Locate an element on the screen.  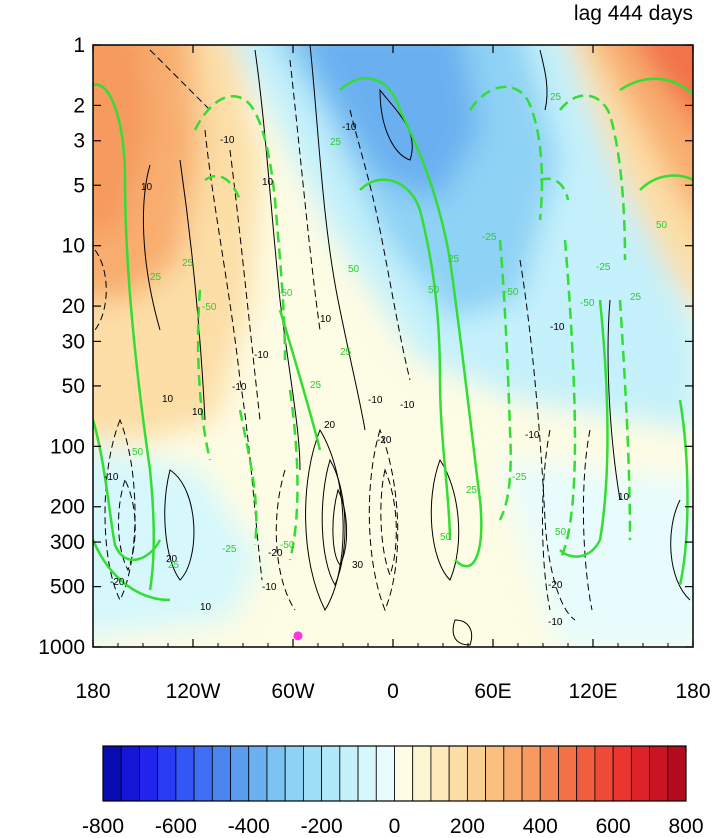
colorbar-label: 400 is located at coordinates (540, 826).